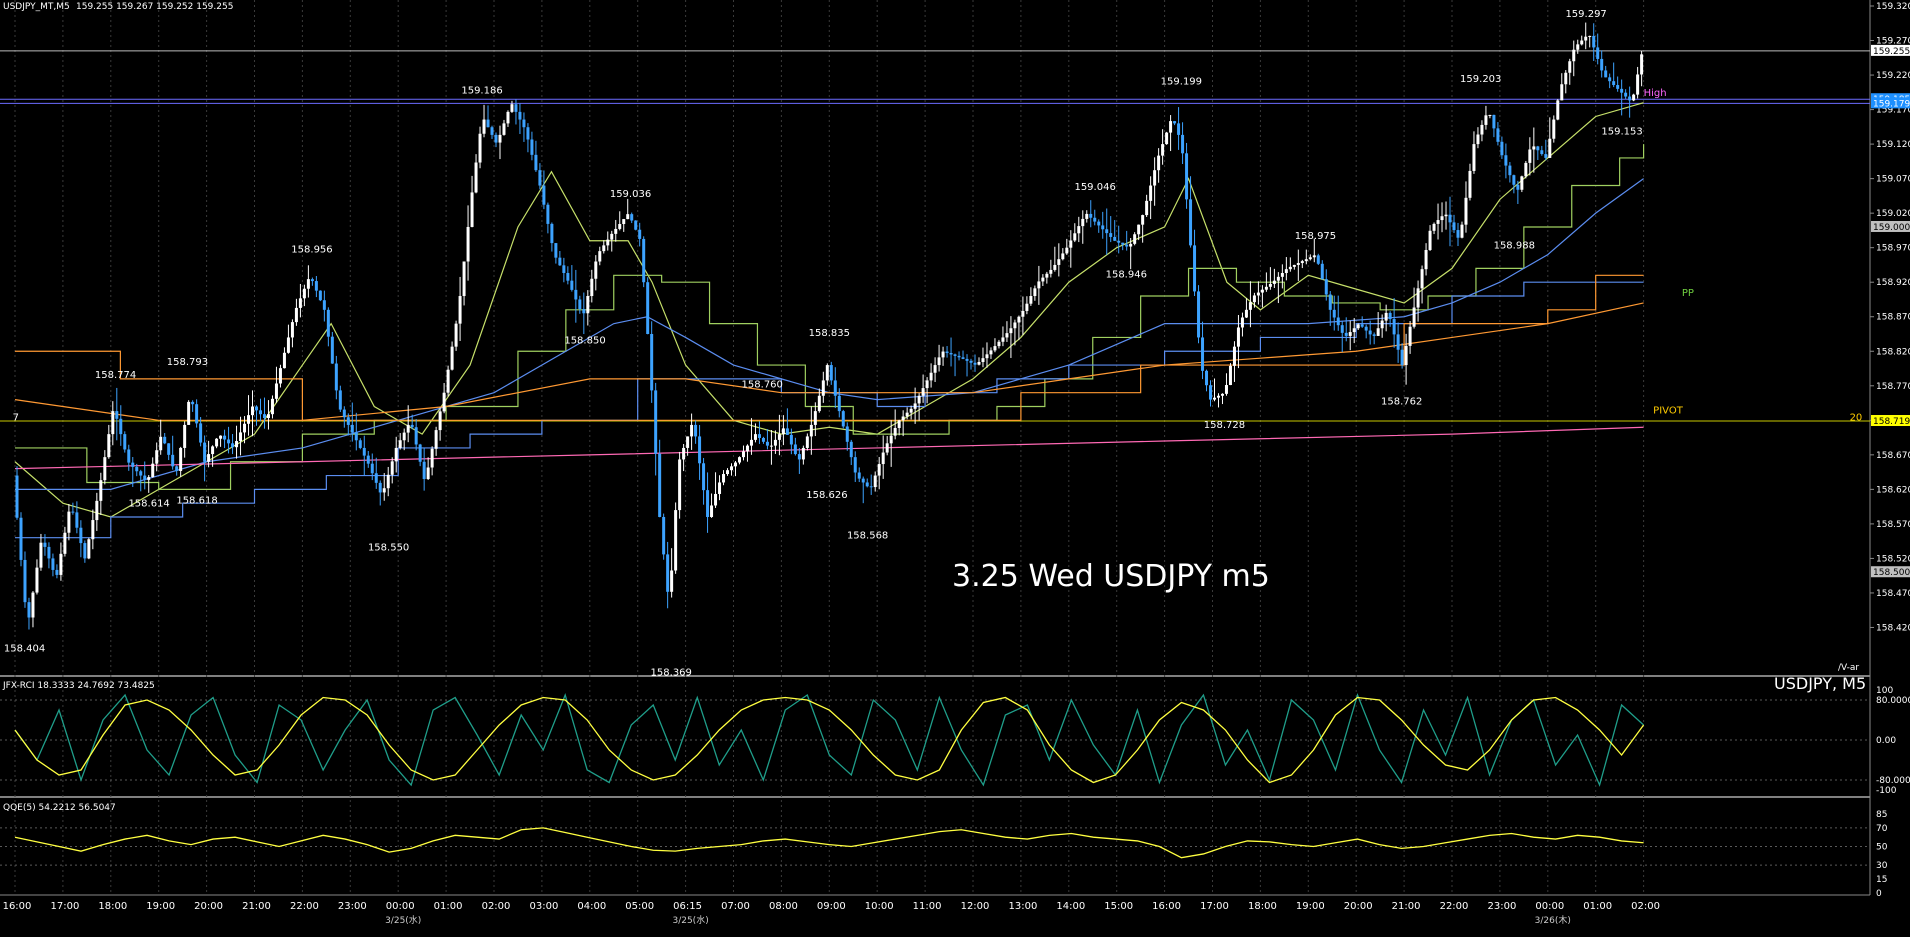 The width and height of the screenshot is (1910, 937). Describe the element at coordinates (496, 906) in the screenshot. I see `time-tick-label: 02:00` at that location.